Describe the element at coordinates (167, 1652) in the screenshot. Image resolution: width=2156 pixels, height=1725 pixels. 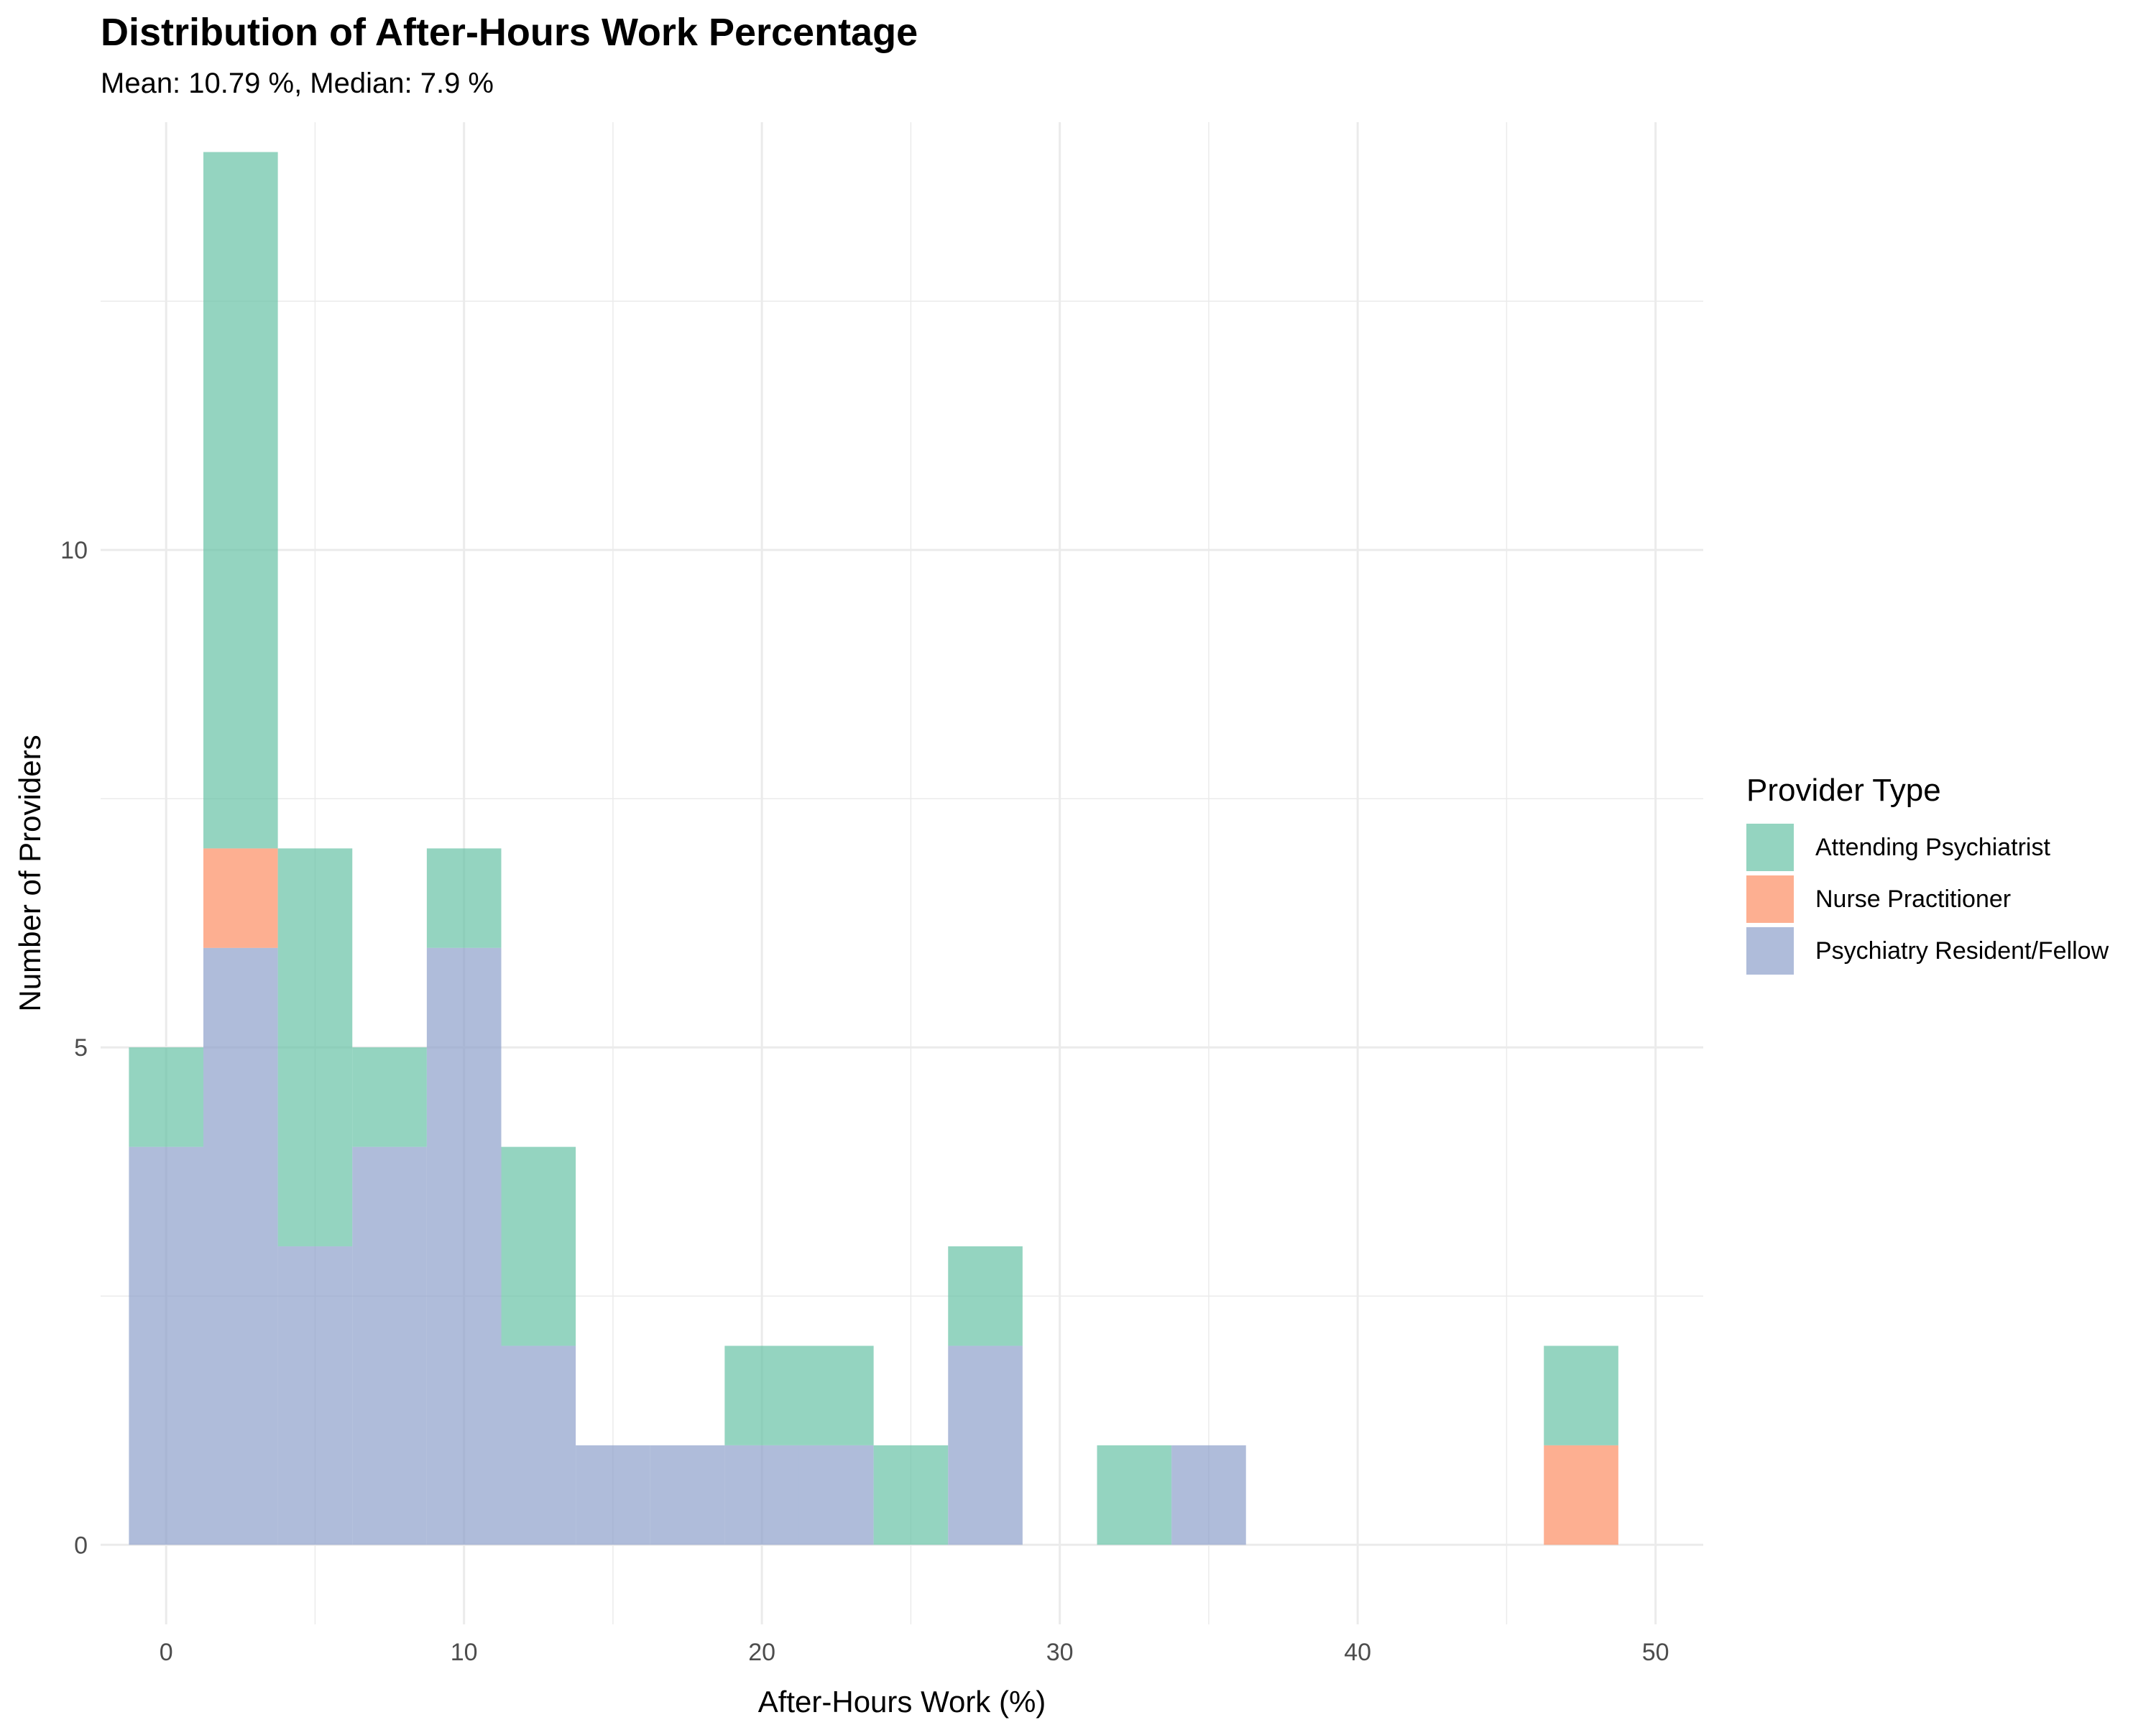
I see `x-tick-label: 0` at that location.